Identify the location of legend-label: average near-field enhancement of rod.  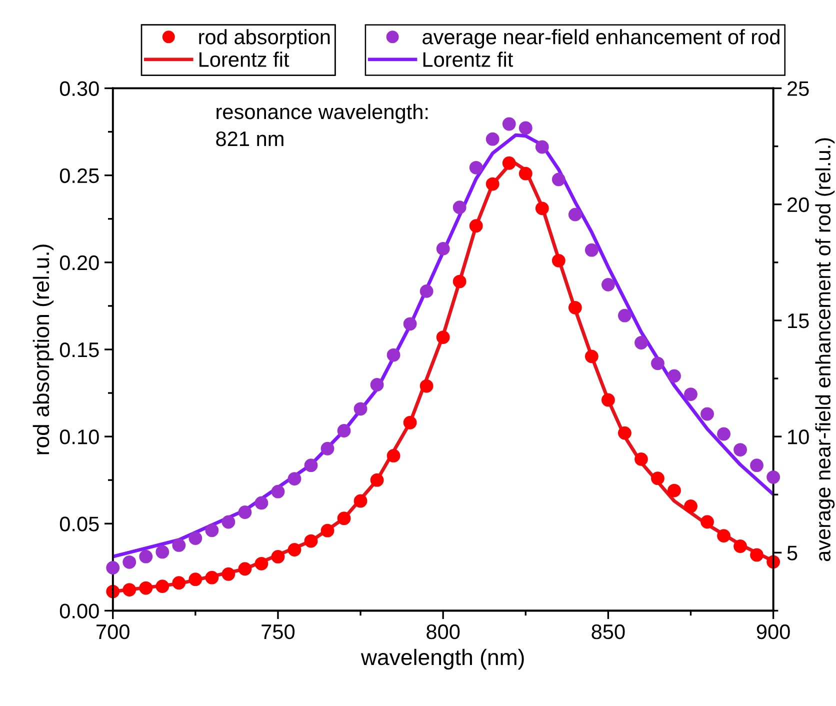
(601, 39).